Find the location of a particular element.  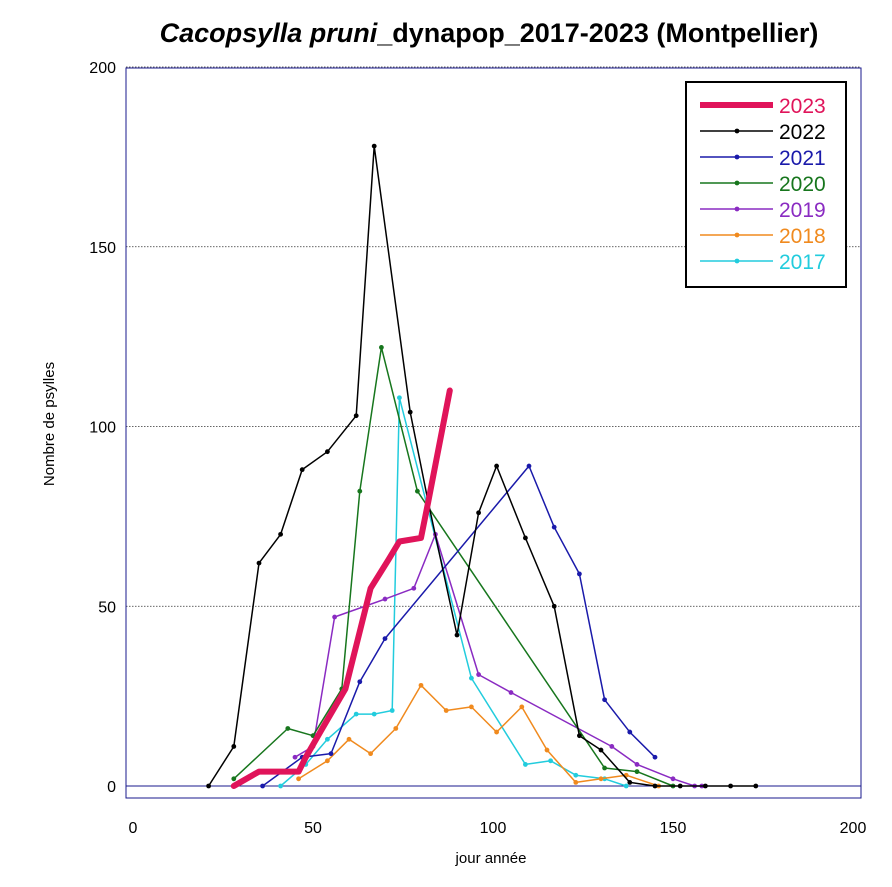

chart-title-italic: Cacopsylla pruni is located at coordinates (269, 33).